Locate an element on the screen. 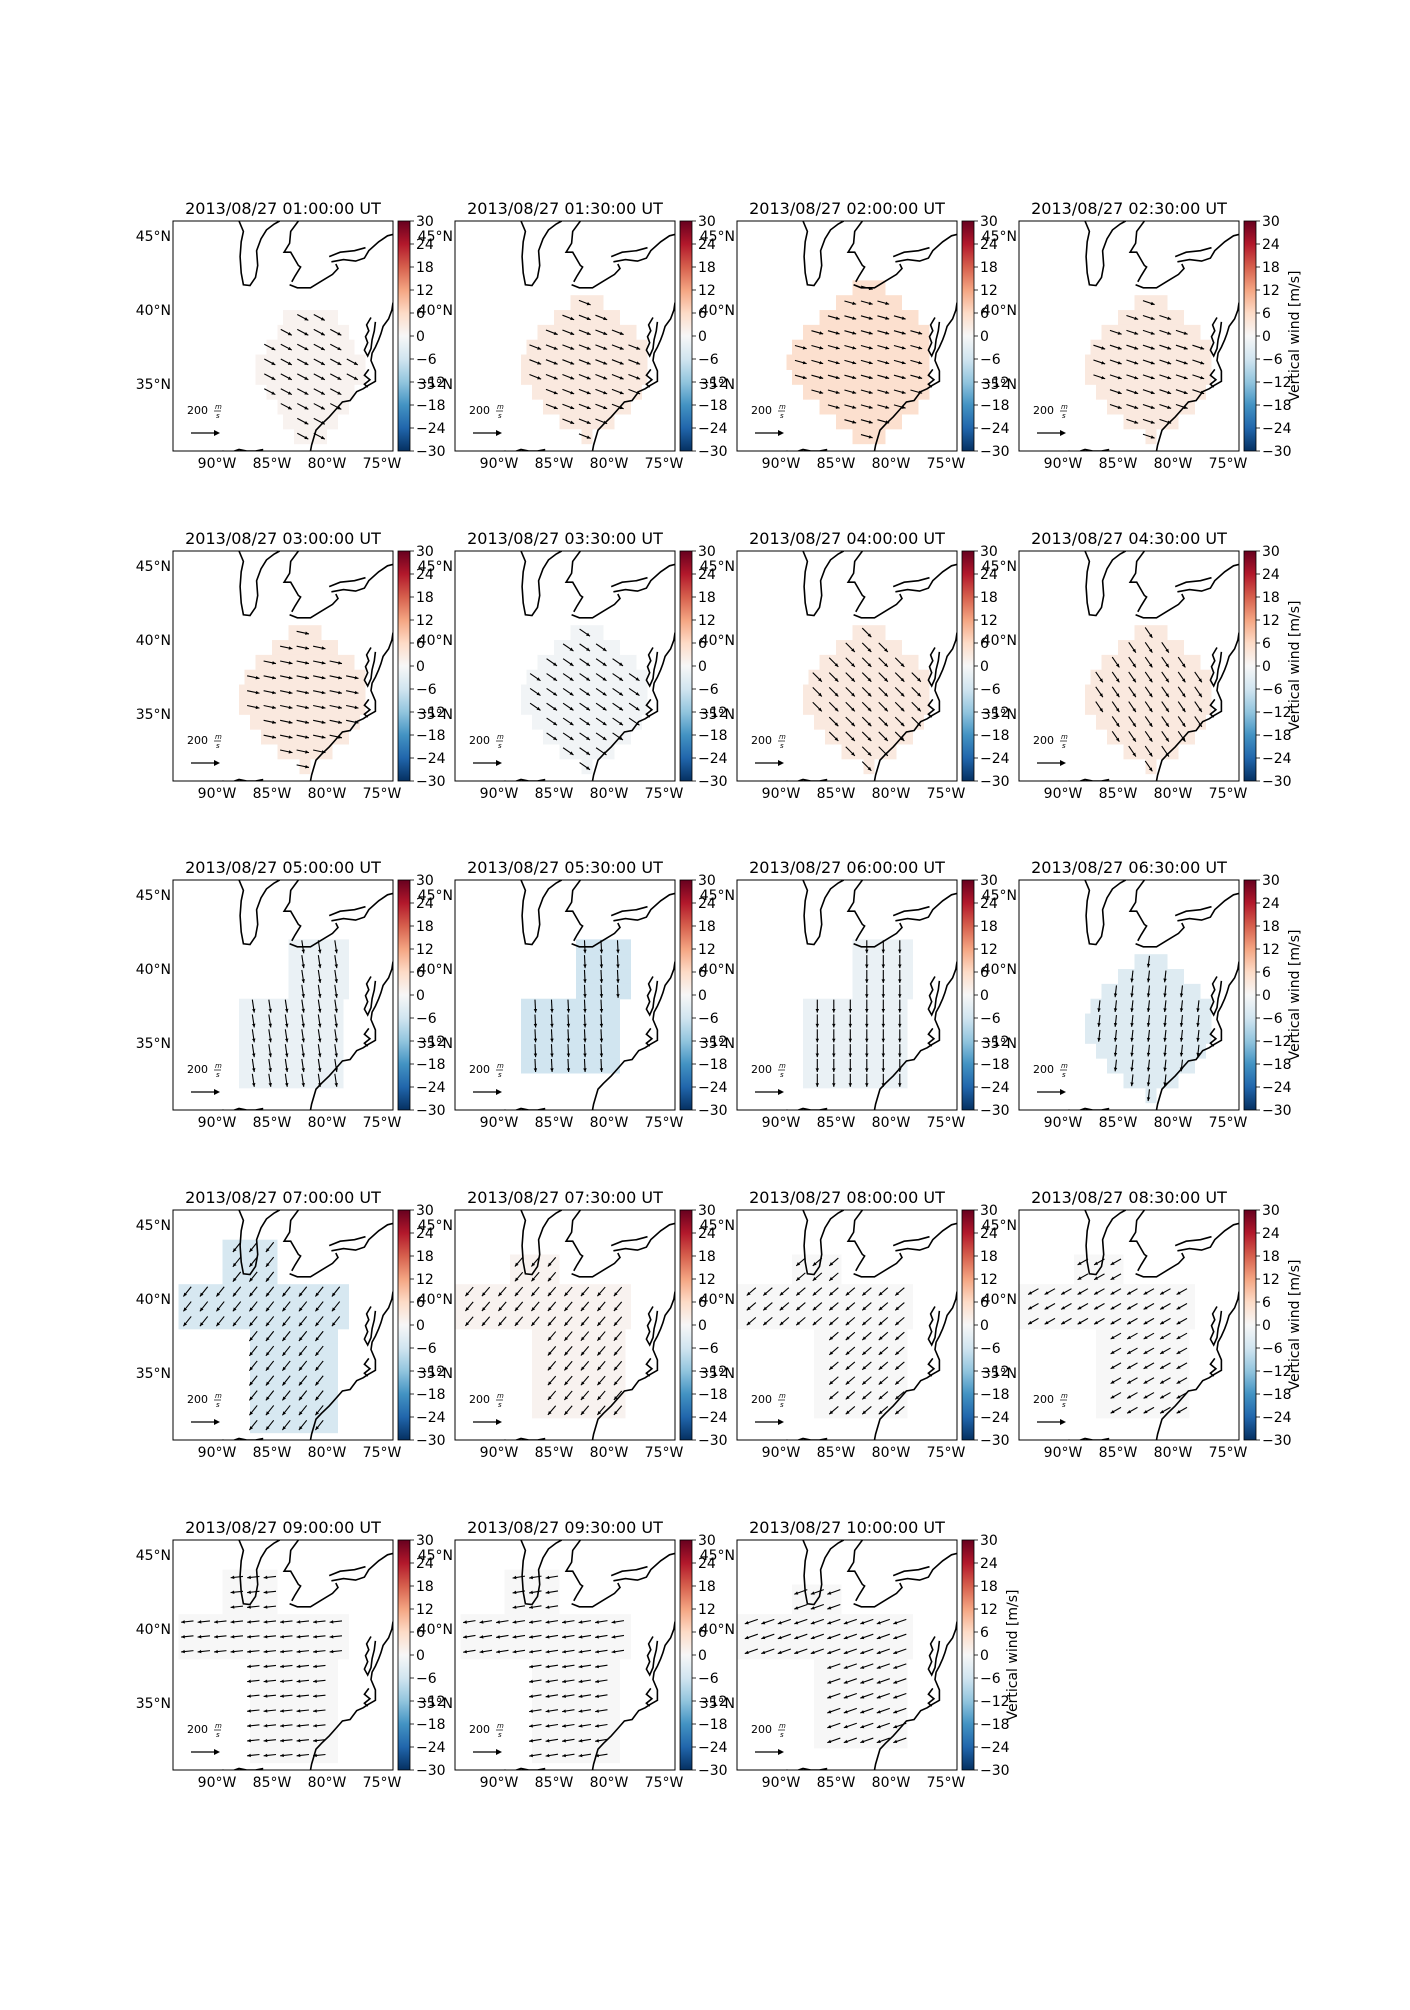  lon-tick-label: 90°W is located at coordinates (499, 1123).